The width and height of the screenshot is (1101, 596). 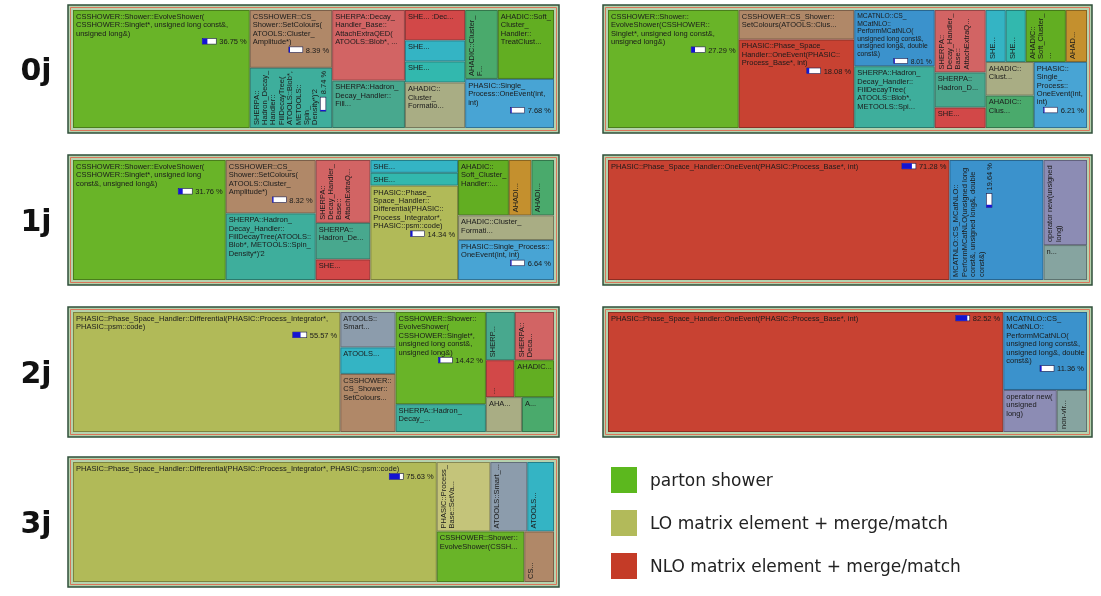 What do you see at coordinates (36, 522) in the screenshot?
I see `text: 3j` at bounding box center [36, 522].